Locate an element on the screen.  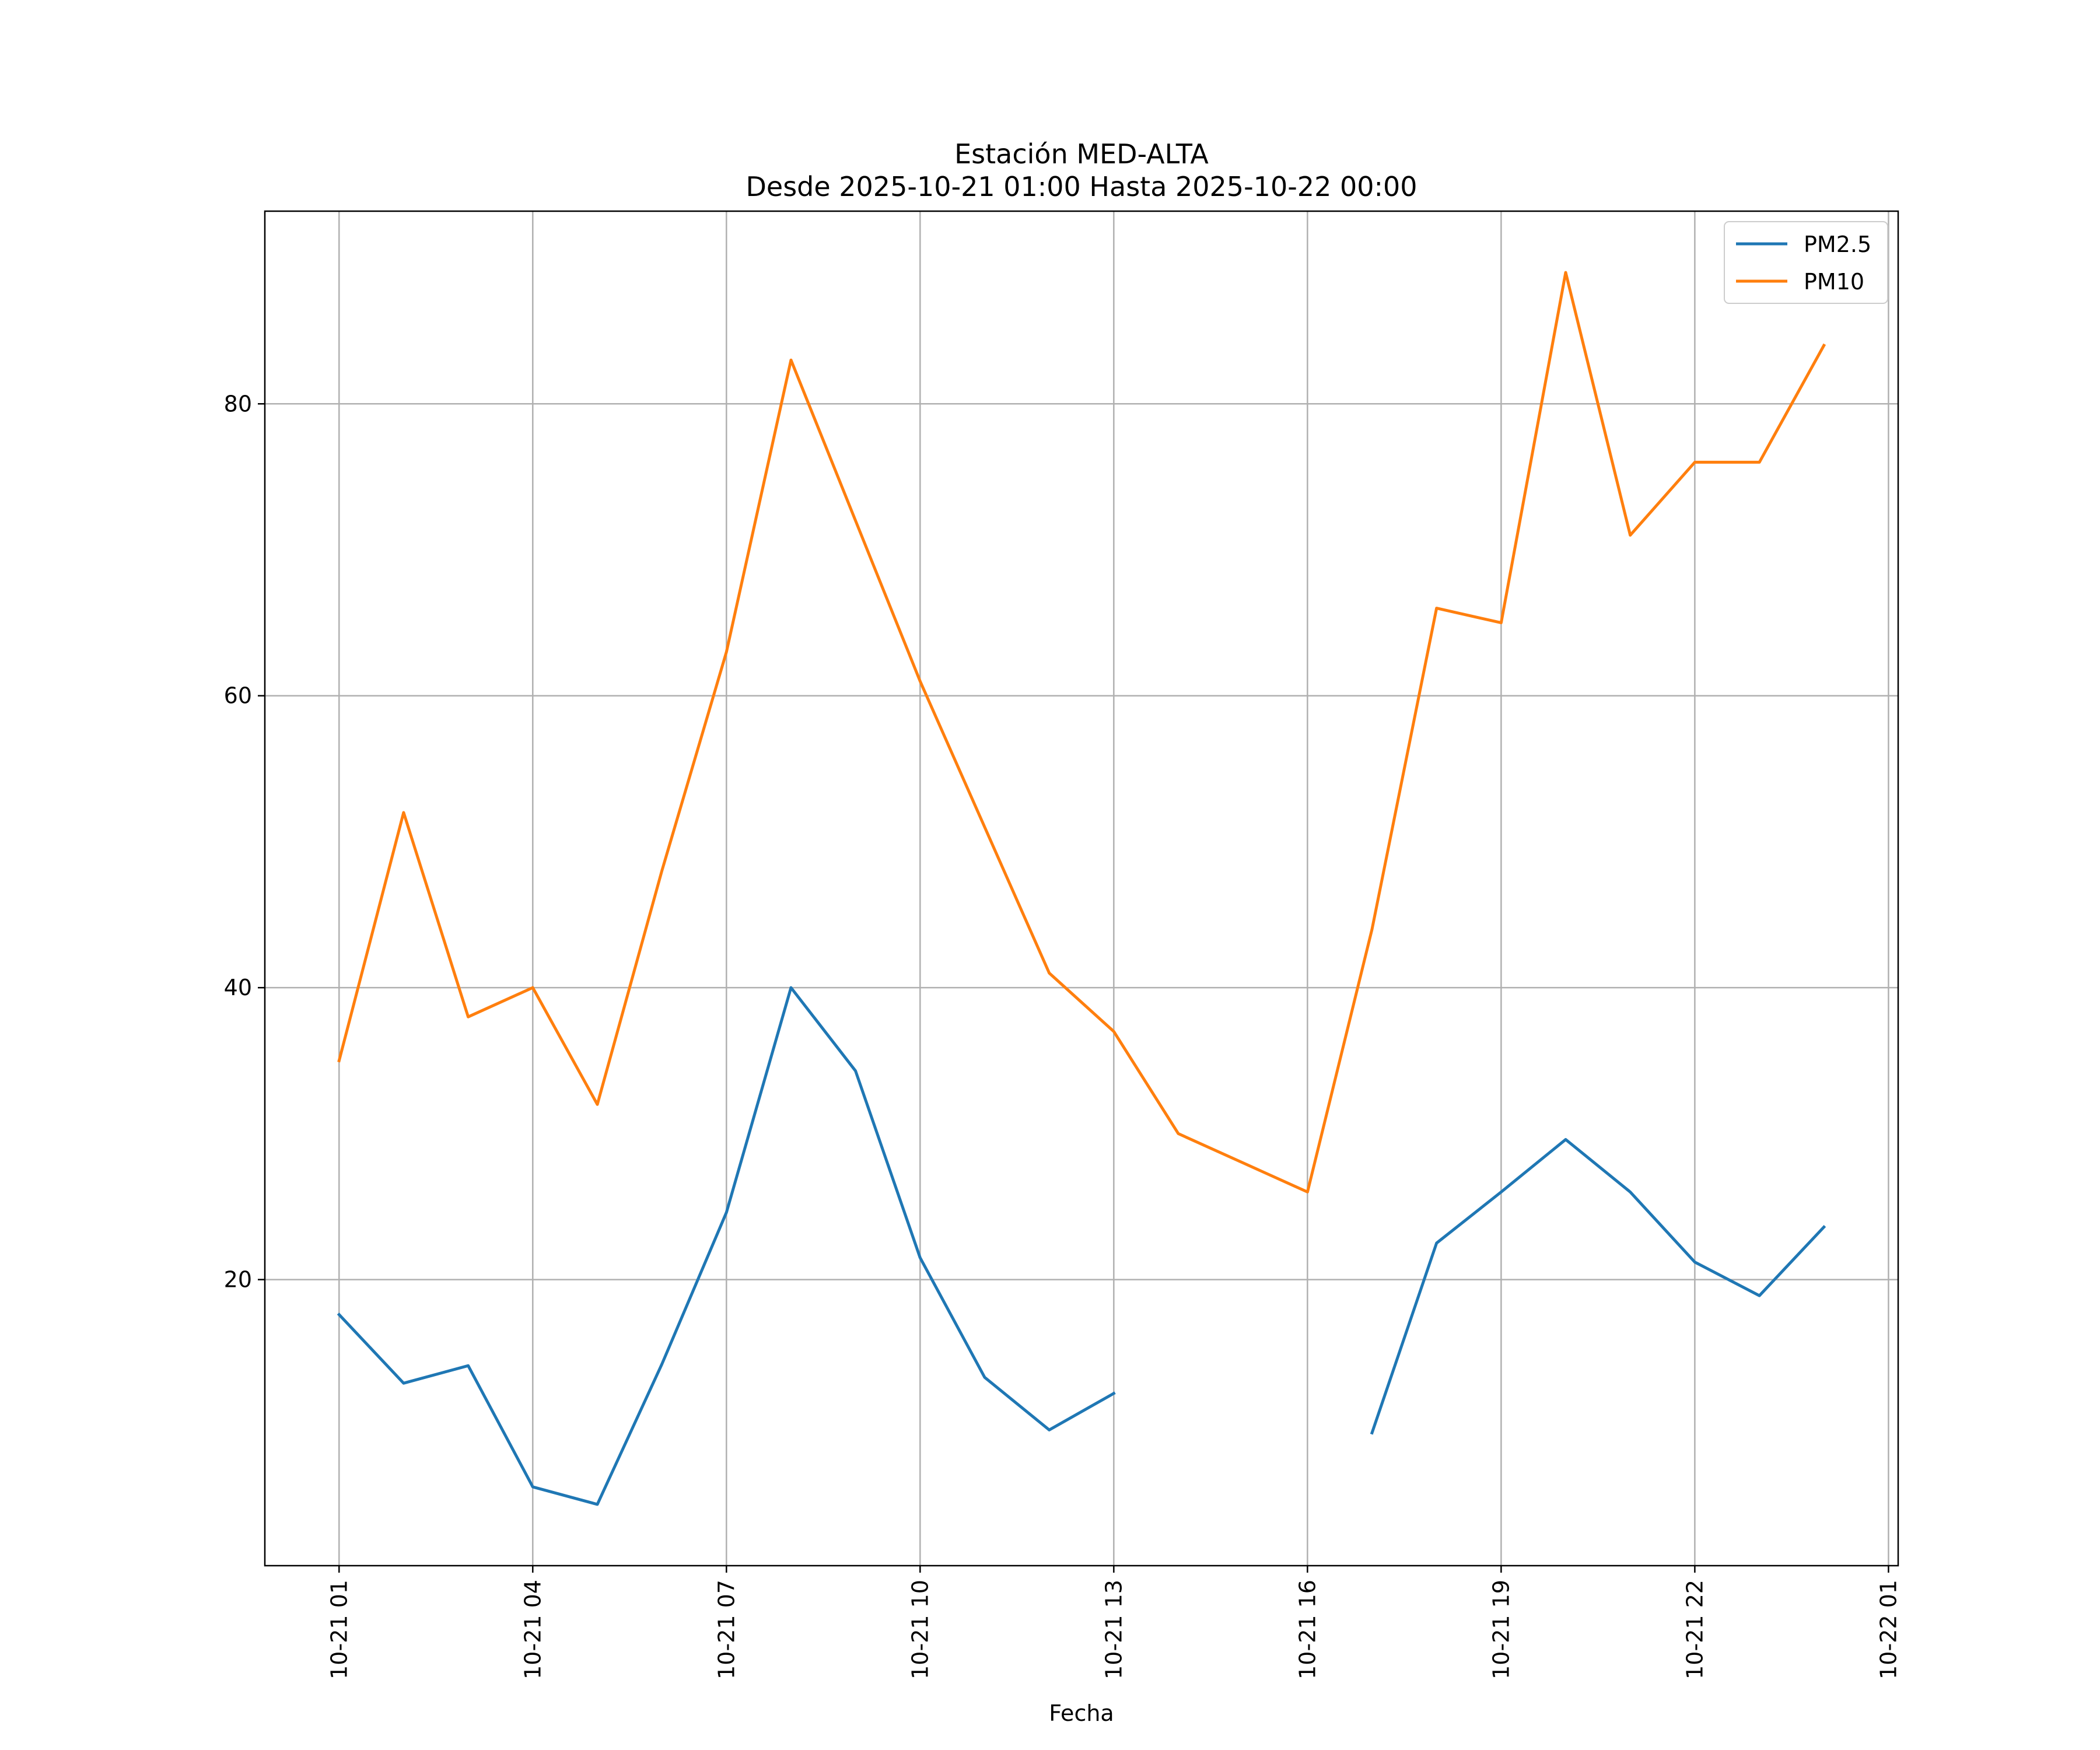
x-tick-label: 10-21 22 is located at coordinates (1694, 1629).